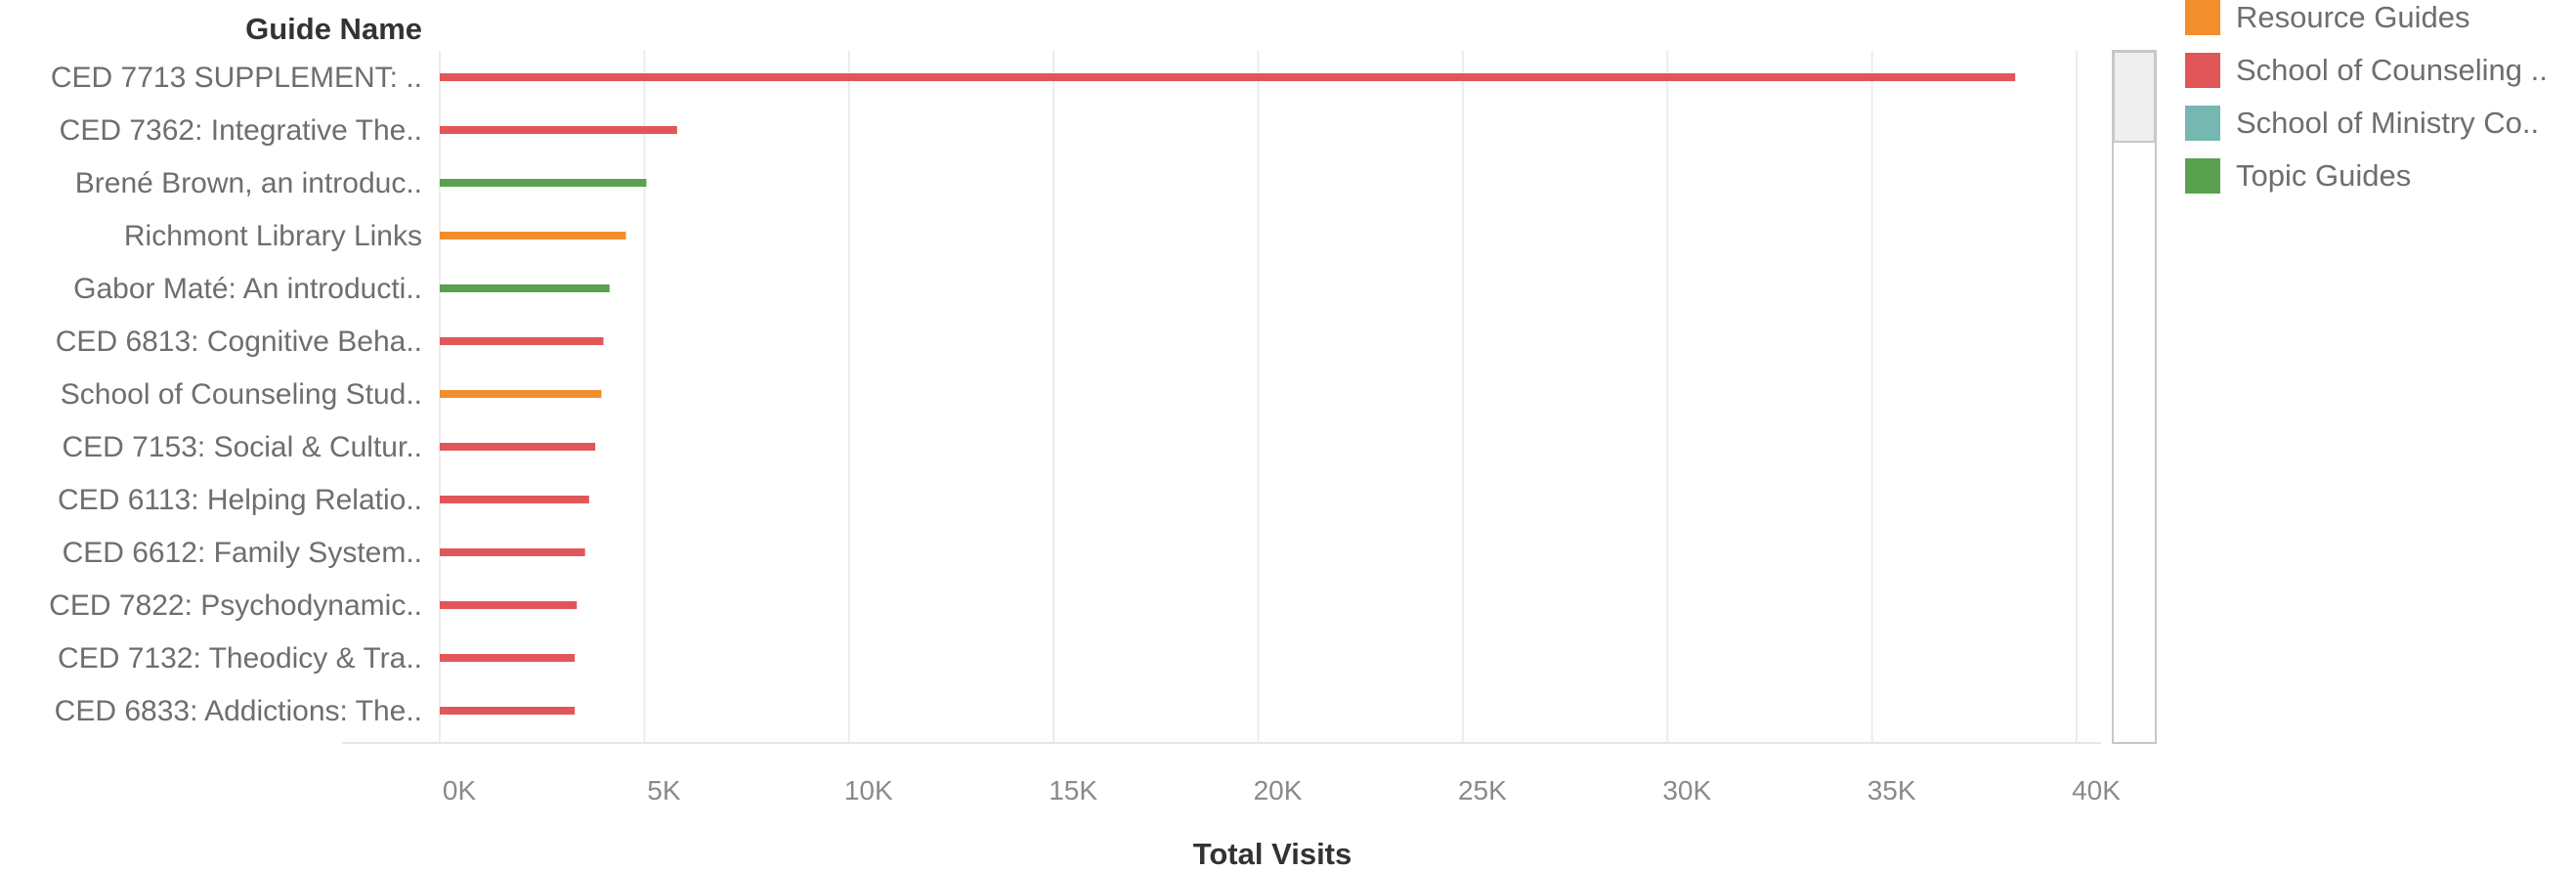 This screenshot has width=2576, height=871. Describe the element at coordinates (242, 394) in the screenshot. I see `category-label: School of Counseling Stud..` at that location.